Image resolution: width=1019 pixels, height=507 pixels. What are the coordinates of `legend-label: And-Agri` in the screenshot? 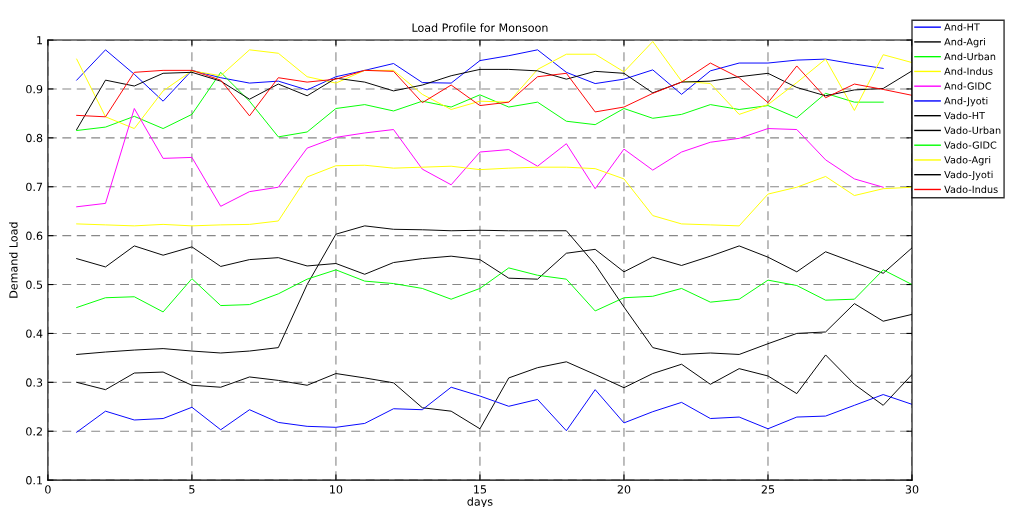 It's located at (964, 42).